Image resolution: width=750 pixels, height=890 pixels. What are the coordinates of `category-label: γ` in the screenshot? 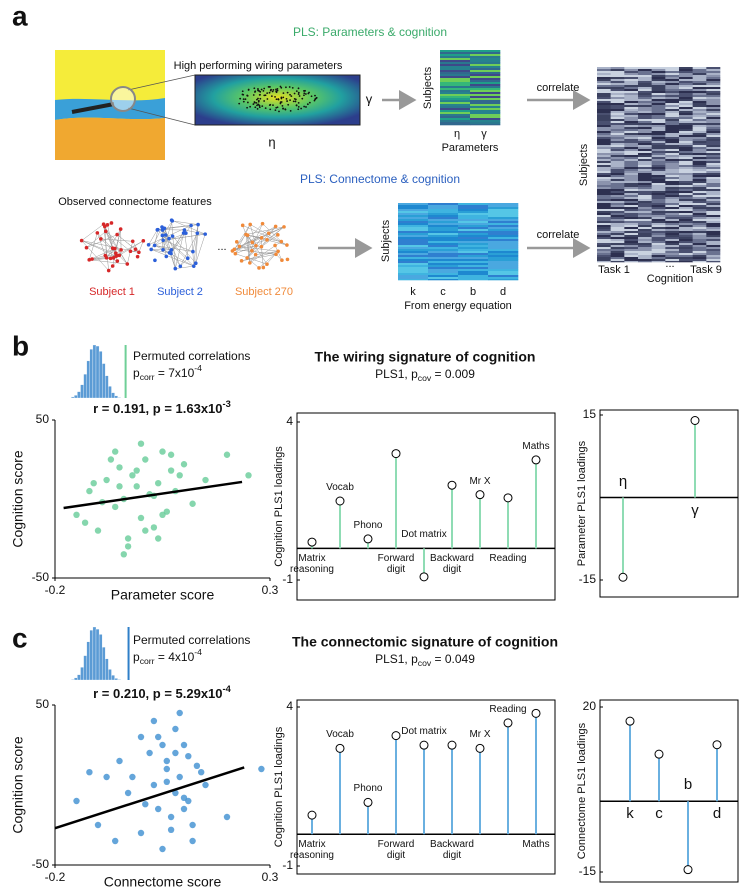 It's located at (695, 510).